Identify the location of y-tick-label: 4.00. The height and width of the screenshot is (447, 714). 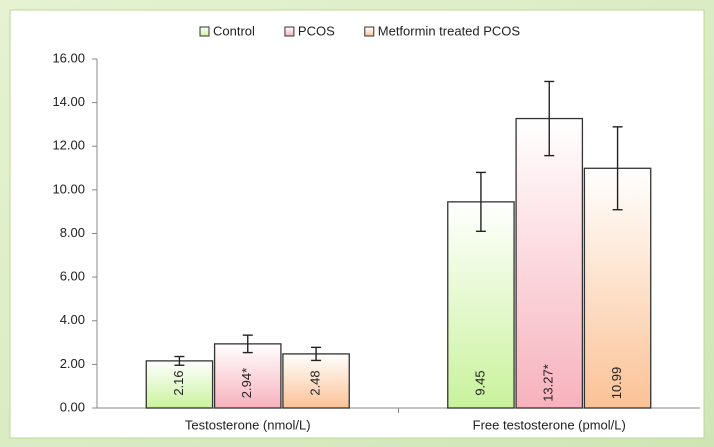
(72, 319).